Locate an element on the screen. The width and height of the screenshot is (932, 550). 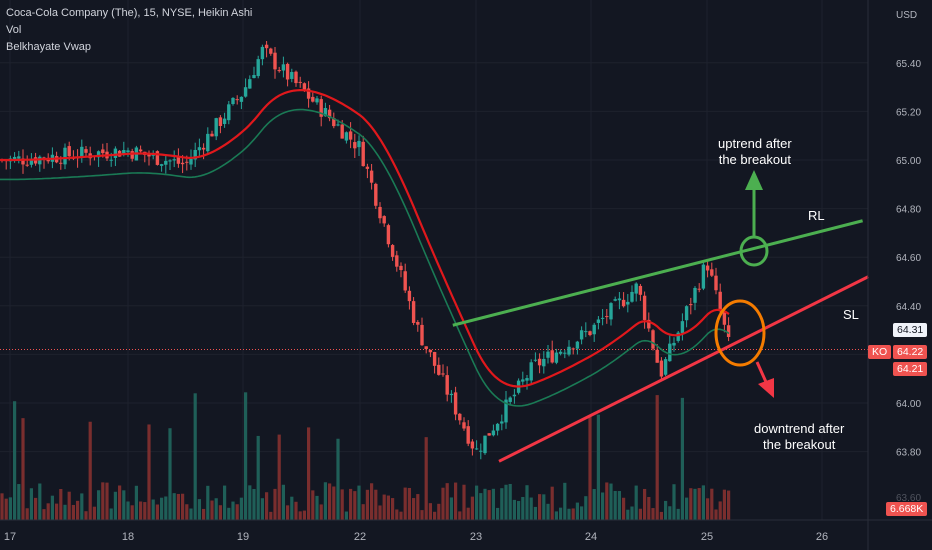
down-arrow-shaft is located at coordinates (761, 372).